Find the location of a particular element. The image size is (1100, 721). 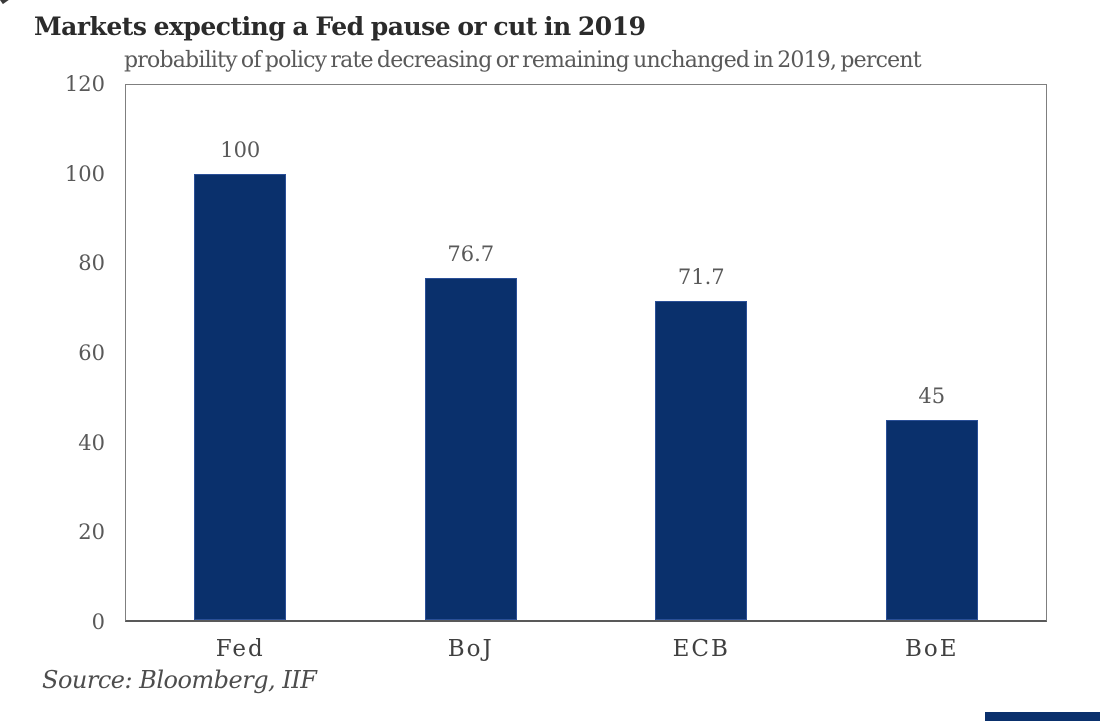

x-label-BoJ: BoJ is located at coordinates (470, 649).